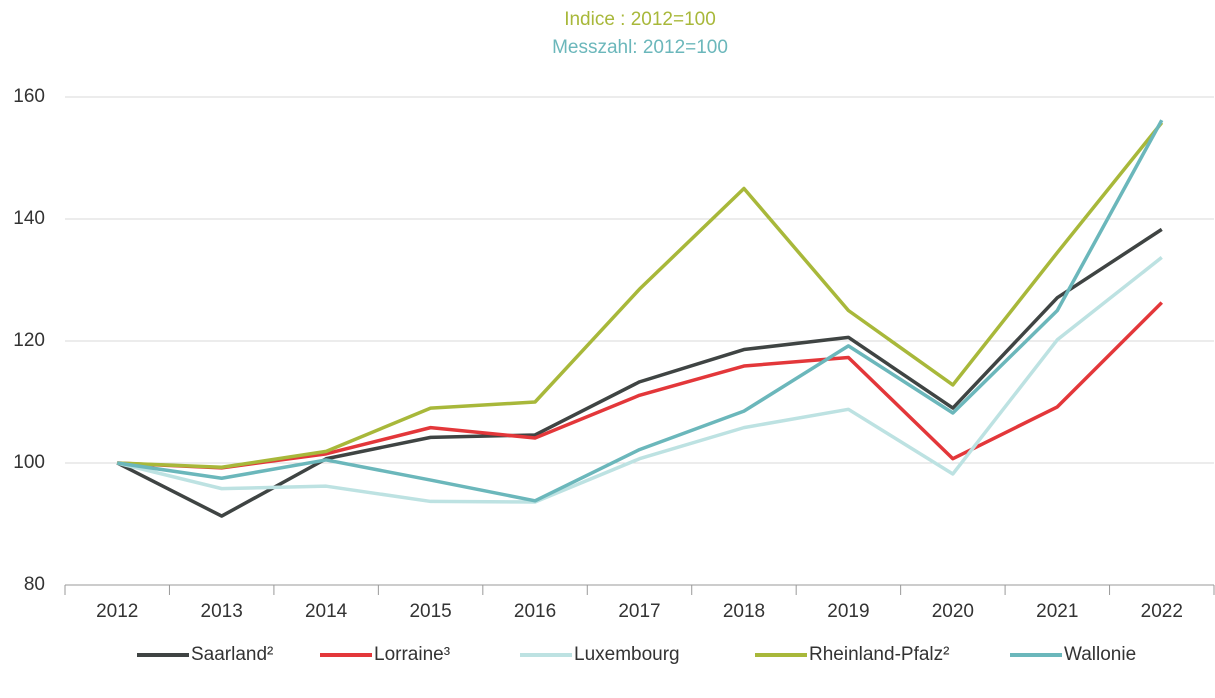  Describe the element at coordinates (1100, 654) in the screenshot. I see `legend-label: Wallonie` at that location.